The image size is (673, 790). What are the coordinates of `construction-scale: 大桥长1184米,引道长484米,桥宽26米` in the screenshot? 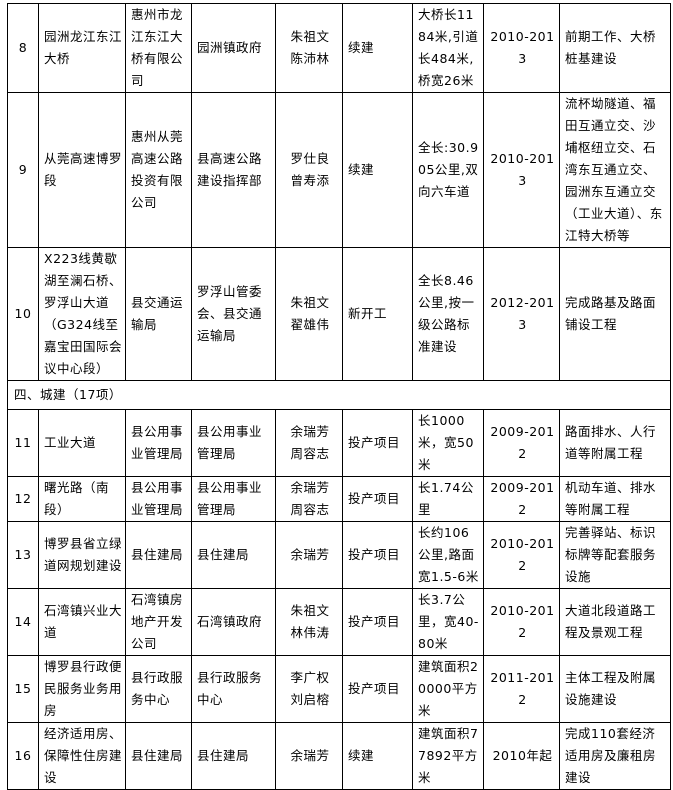 It's located at (448, 48).